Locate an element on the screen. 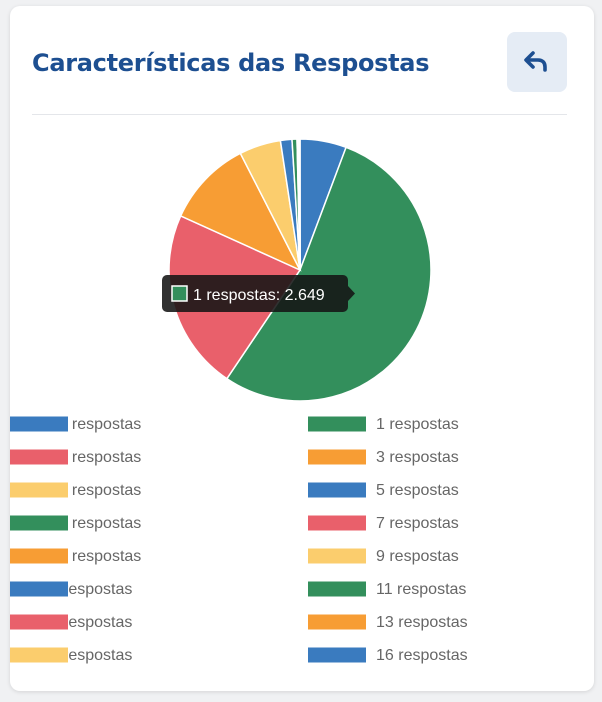 This screenshot has width=602, height=702. legend-label: 7 respostas is located at coordinates (417, 523).